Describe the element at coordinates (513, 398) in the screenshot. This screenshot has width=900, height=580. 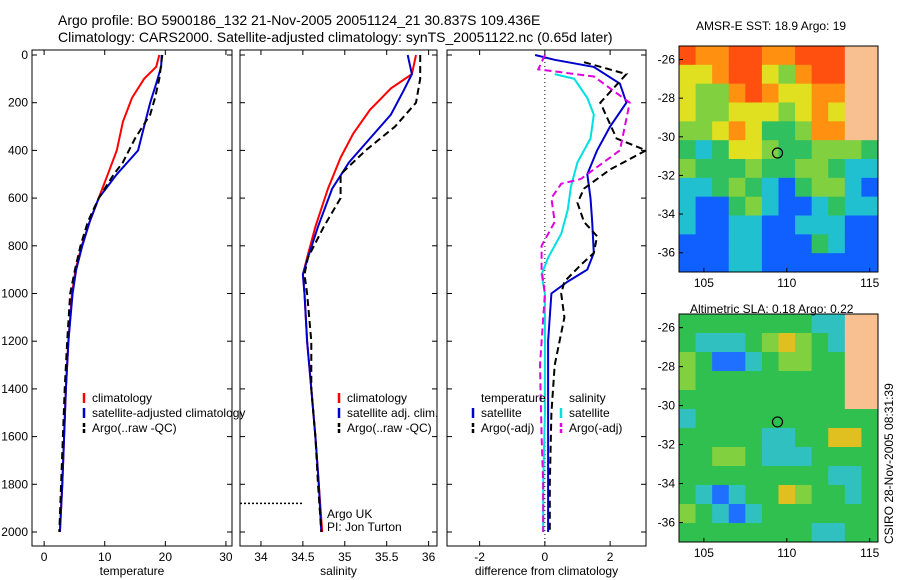
I see `difference-temperature-legend-label: temperature` at that location.